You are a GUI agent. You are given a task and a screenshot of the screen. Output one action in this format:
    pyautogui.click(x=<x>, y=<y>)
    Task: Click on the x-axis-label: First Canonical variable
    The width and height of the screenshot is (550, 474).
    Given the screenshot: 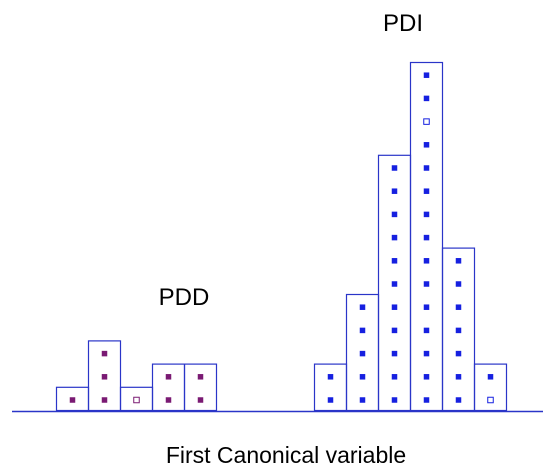 What is the action you would take?
    pyautogui.click(x=286, y=455)
    